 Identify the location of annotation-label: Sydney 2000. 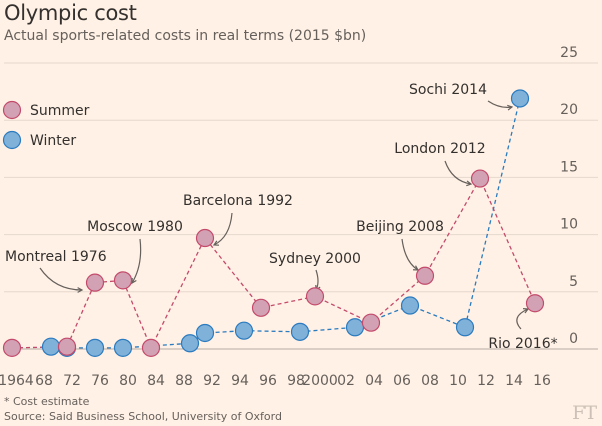
(315, 259).